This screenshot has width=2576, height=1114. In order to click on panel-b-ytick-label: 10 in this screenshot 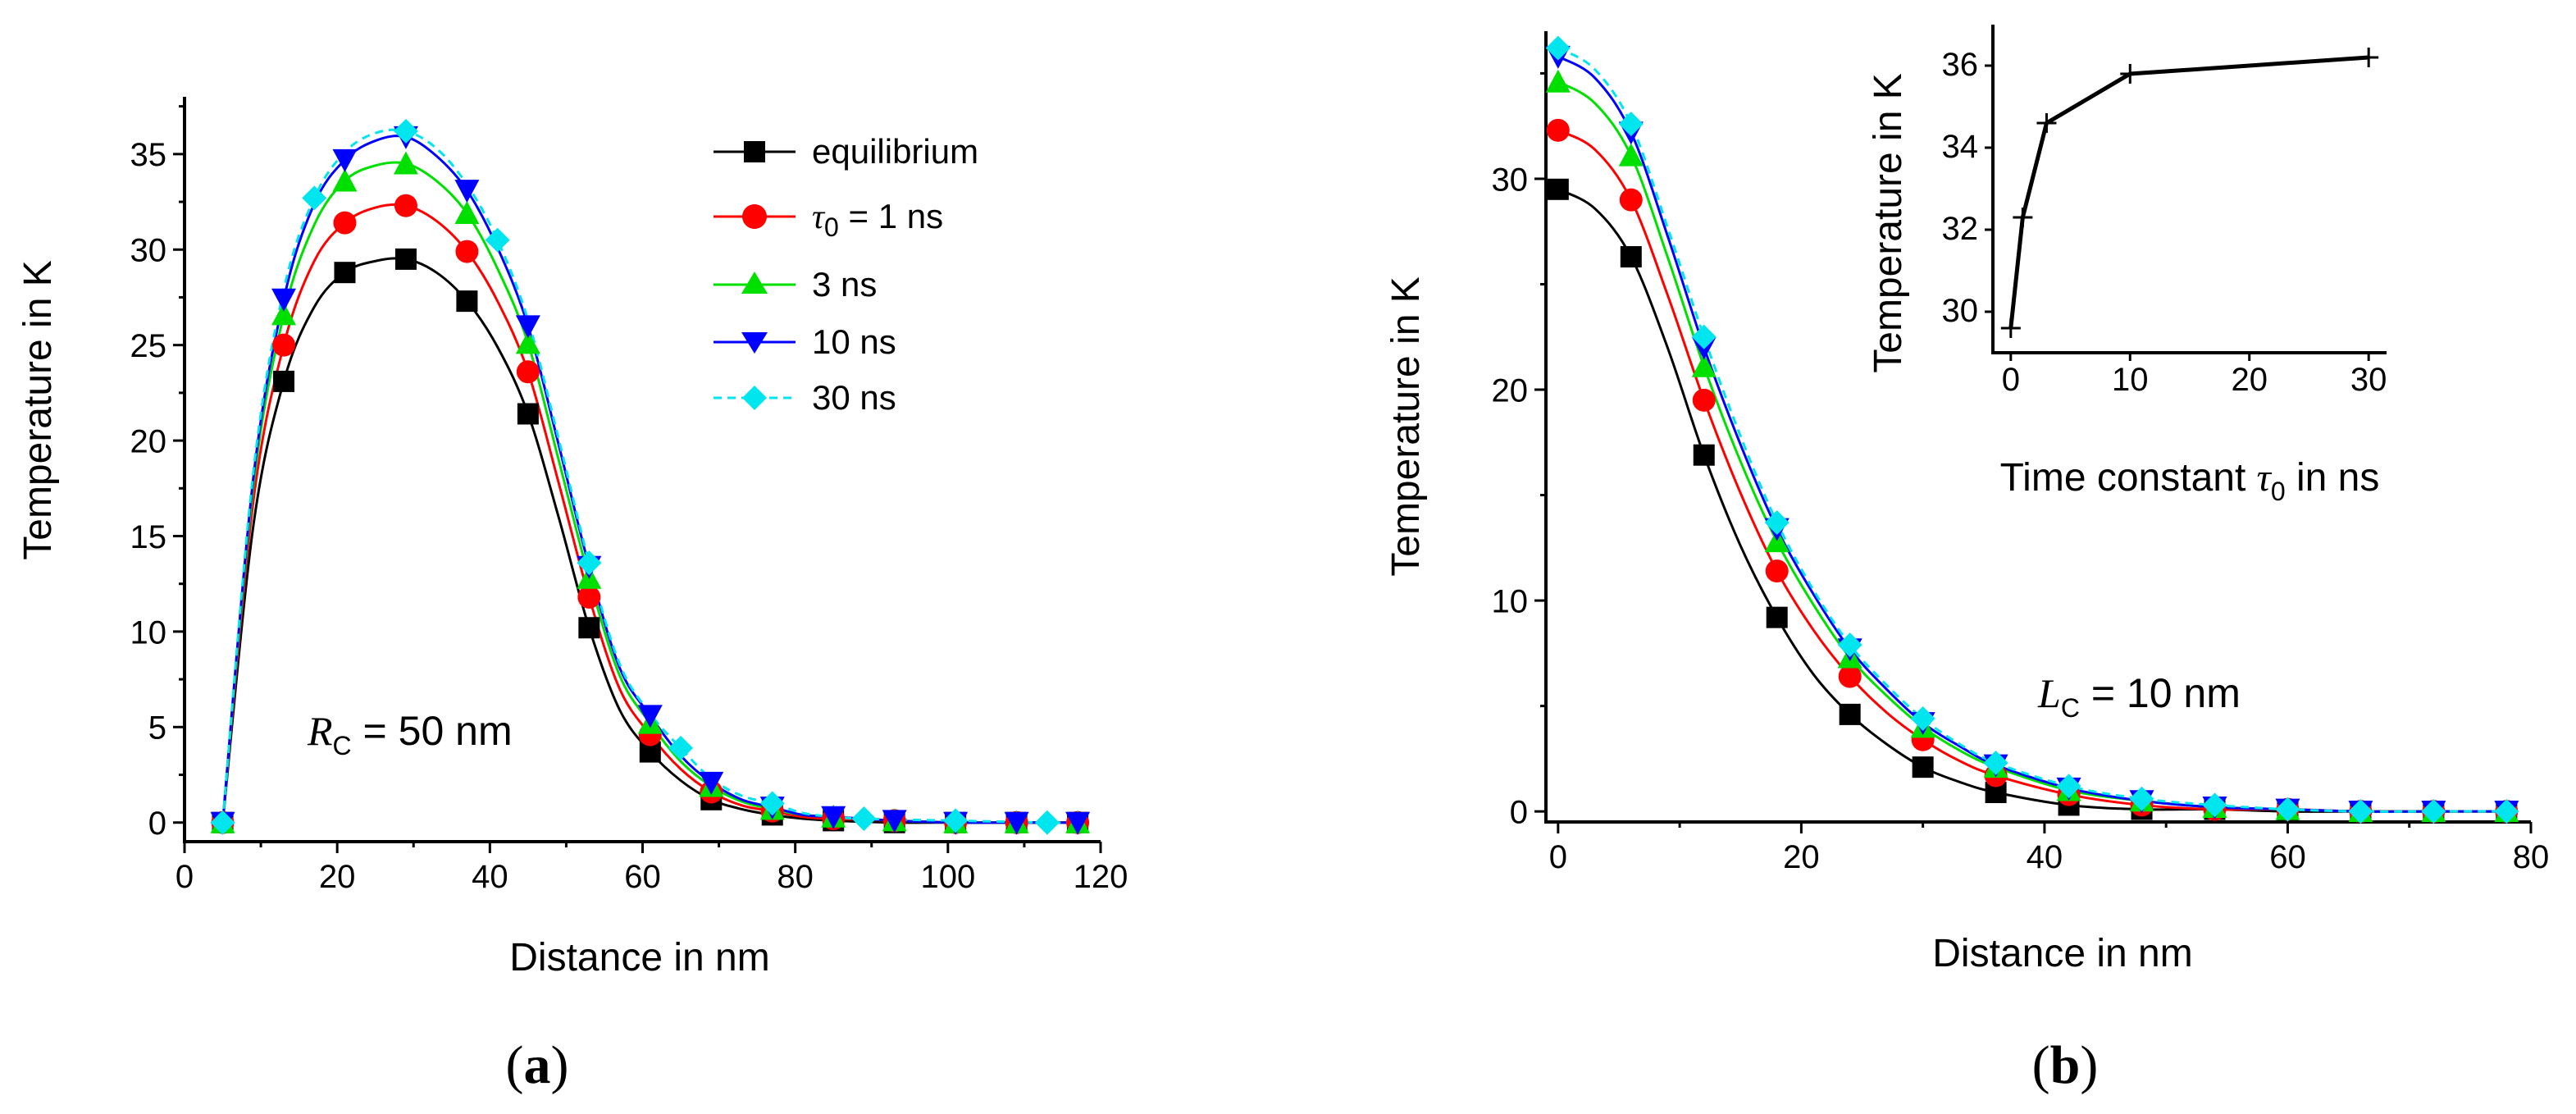, I will do `click(1510, 601)`.